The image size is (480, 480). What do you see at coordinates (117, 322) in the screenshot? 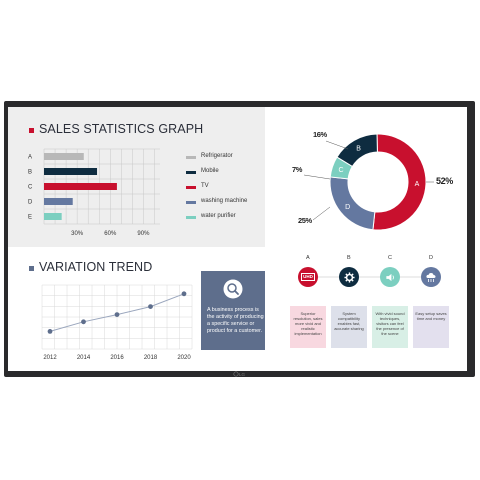
I see `trend-line-chart: 2012 2014 2016 2018 2020` at bounding box center [117, 322].